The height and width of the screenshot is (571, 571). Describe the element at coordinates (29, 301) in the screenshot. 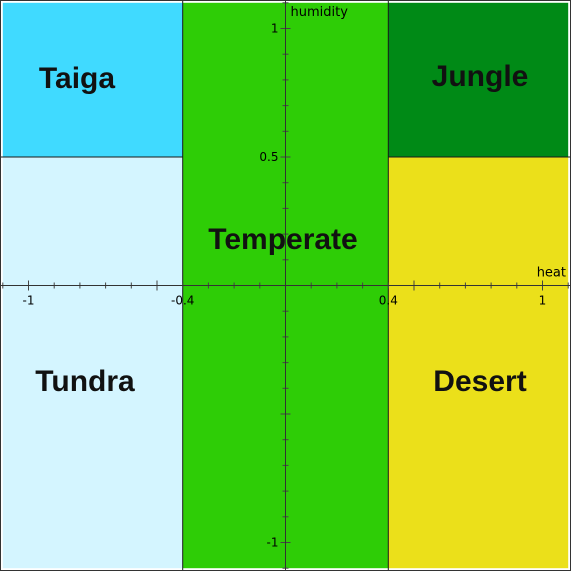

I see `x-tick-label: -1` at that location.